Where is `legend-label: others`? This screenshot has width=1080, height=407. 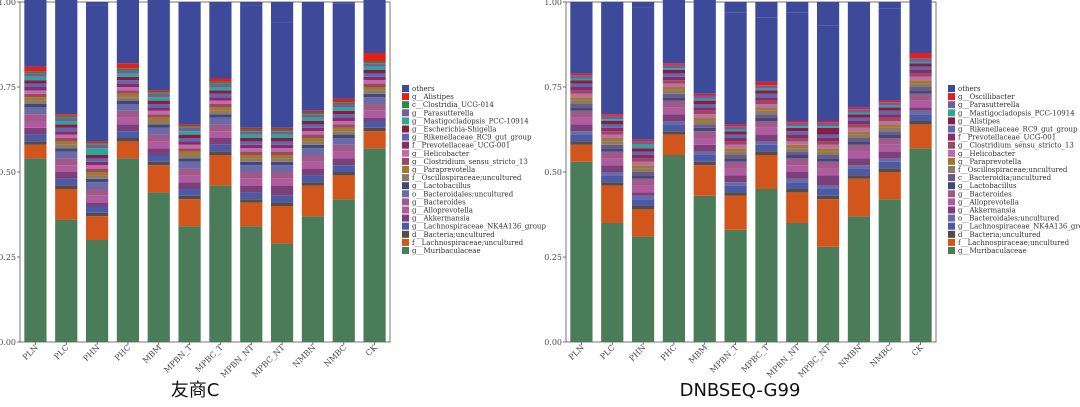 legend-label: others is located at coordinates (969, 89).